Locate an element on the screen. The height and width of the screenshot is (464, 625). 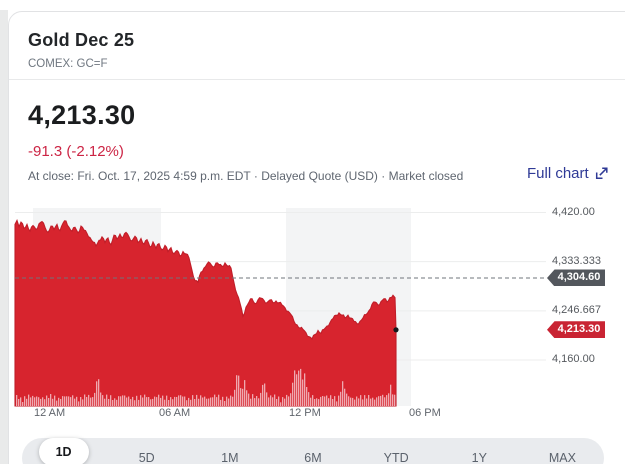
range-tab-1m: 1M is located at coordinates (229, 453).